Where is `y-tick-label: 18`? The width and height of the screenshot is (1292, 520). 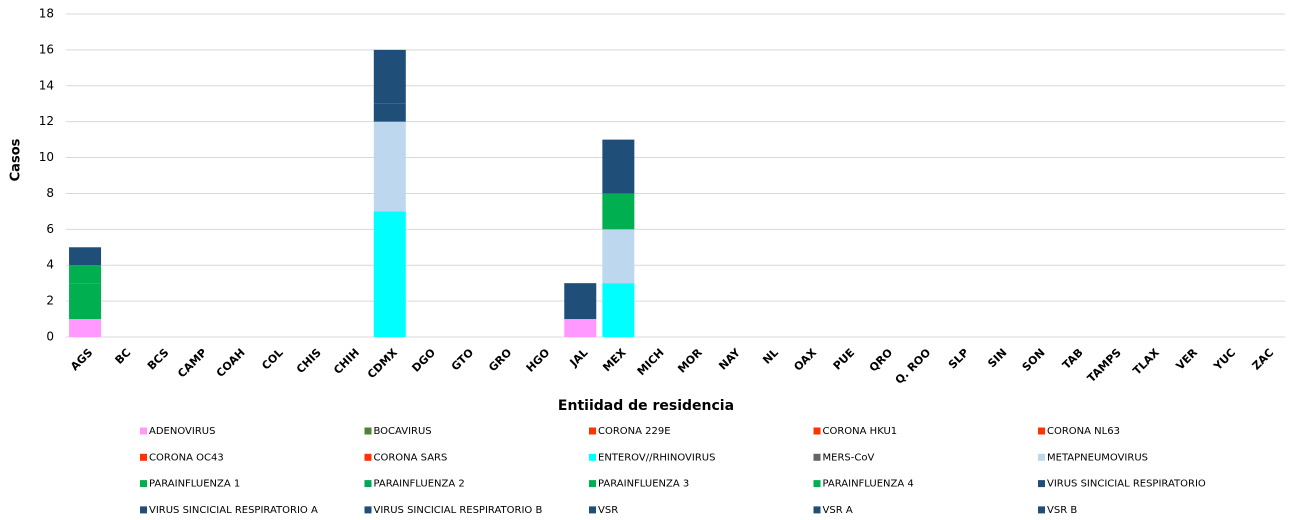
y-tick-label: 18 is located at coordinates (46, 14).